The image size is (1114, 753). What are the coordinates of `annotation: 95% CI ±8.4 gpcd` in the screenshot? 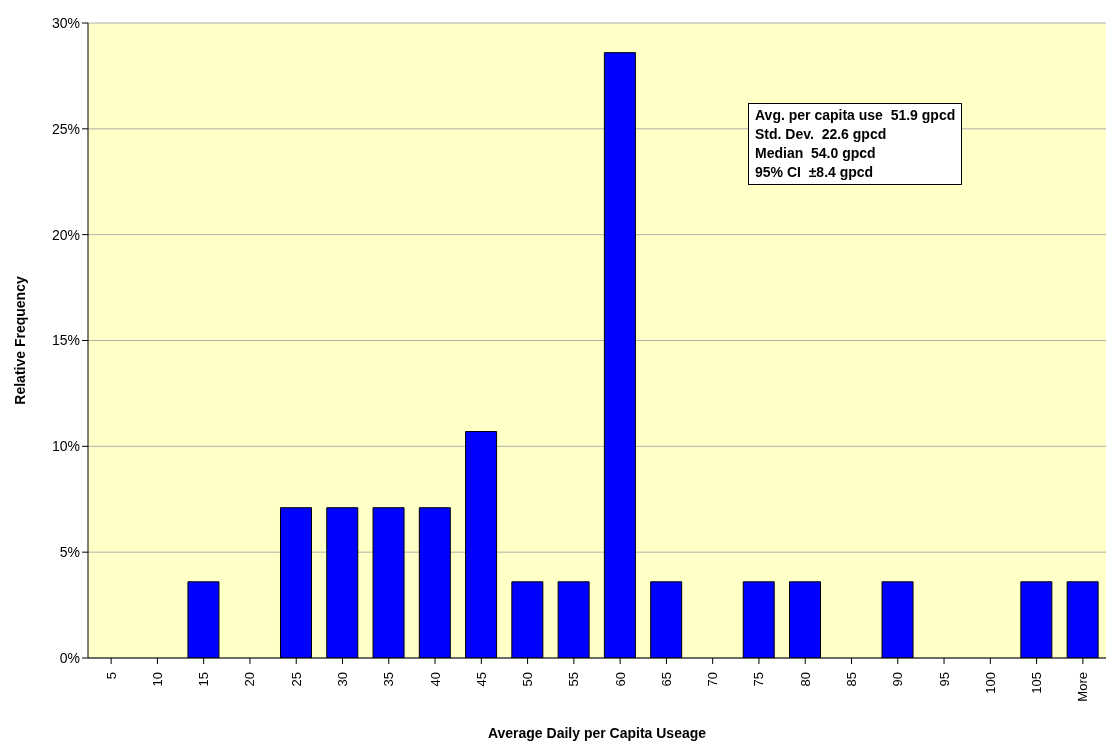 It's located at (815, 172).